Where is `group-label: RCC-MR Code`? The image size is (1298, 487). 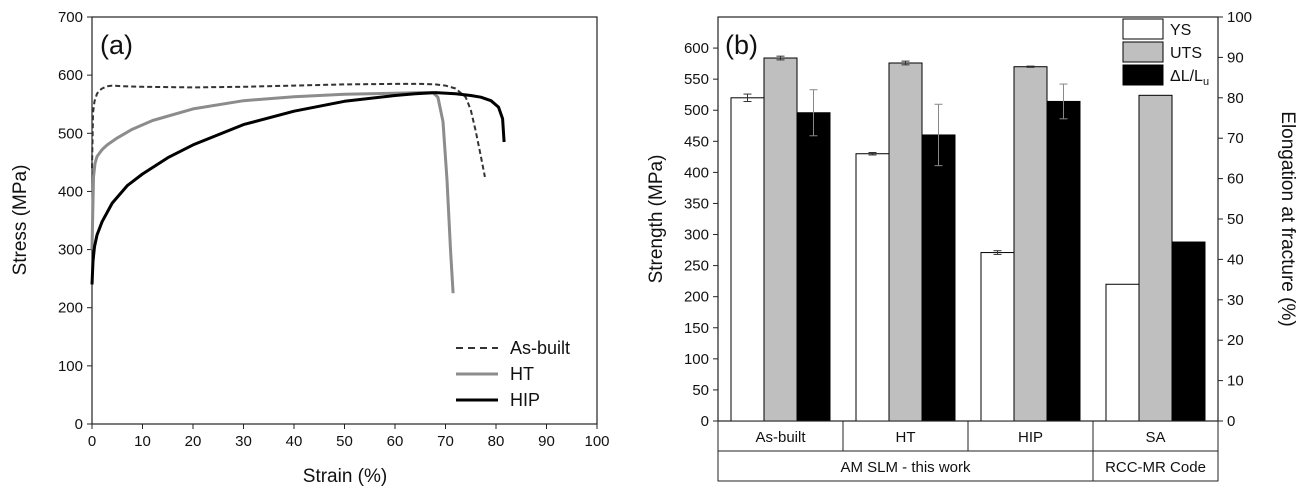
group-label: RCC-MR Code is located at coordinates (1155, 467).